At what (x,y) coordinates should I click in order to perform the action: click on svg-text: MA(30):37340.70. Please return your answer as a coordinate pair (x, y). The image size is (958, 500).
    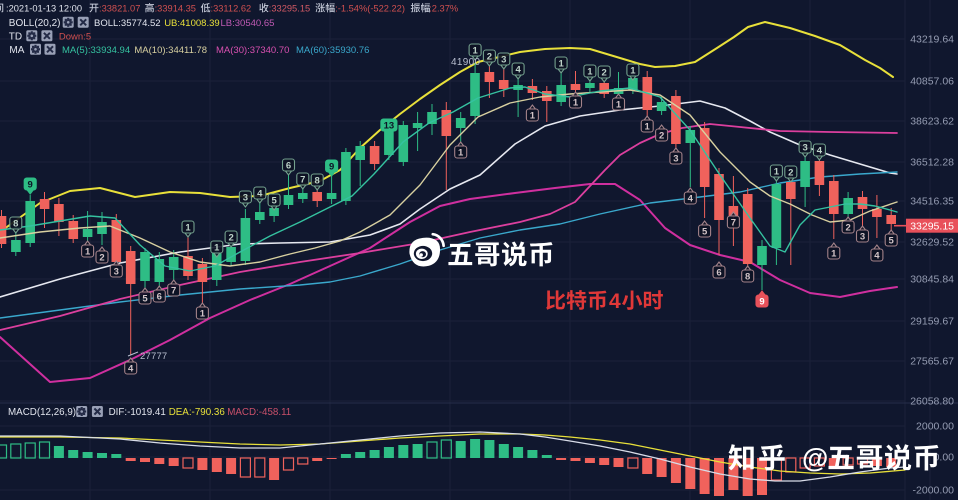
    Looking at the image, I should click on (252, 50).